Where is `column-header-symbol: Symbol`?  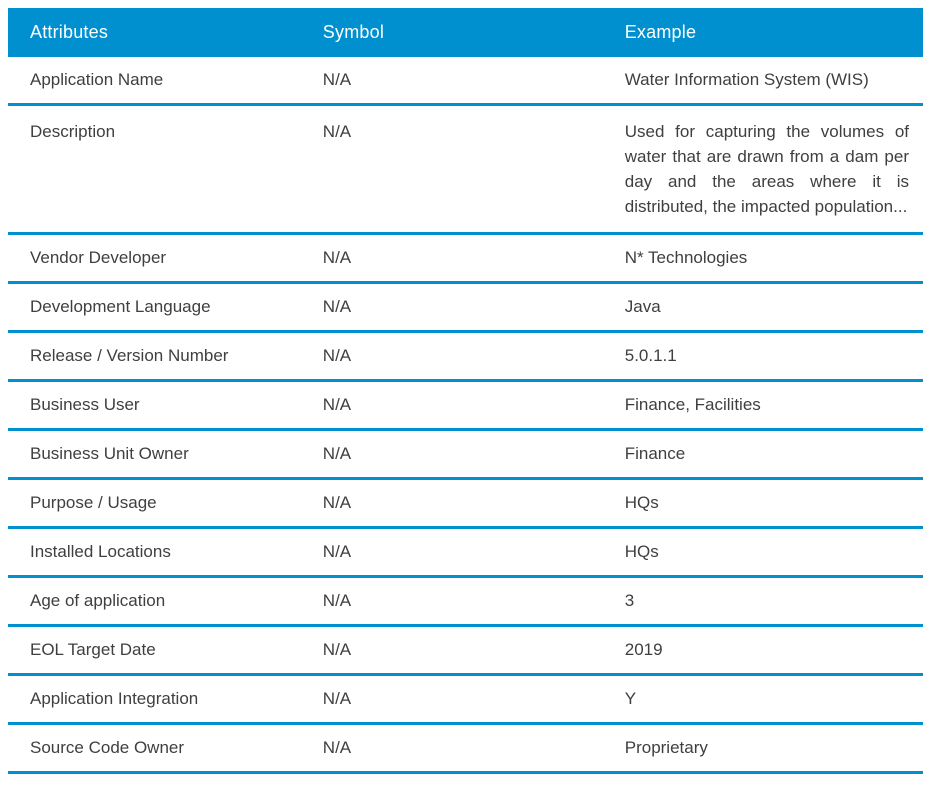 column-header-symbol: Symbol is located at coordinates (451, 32).